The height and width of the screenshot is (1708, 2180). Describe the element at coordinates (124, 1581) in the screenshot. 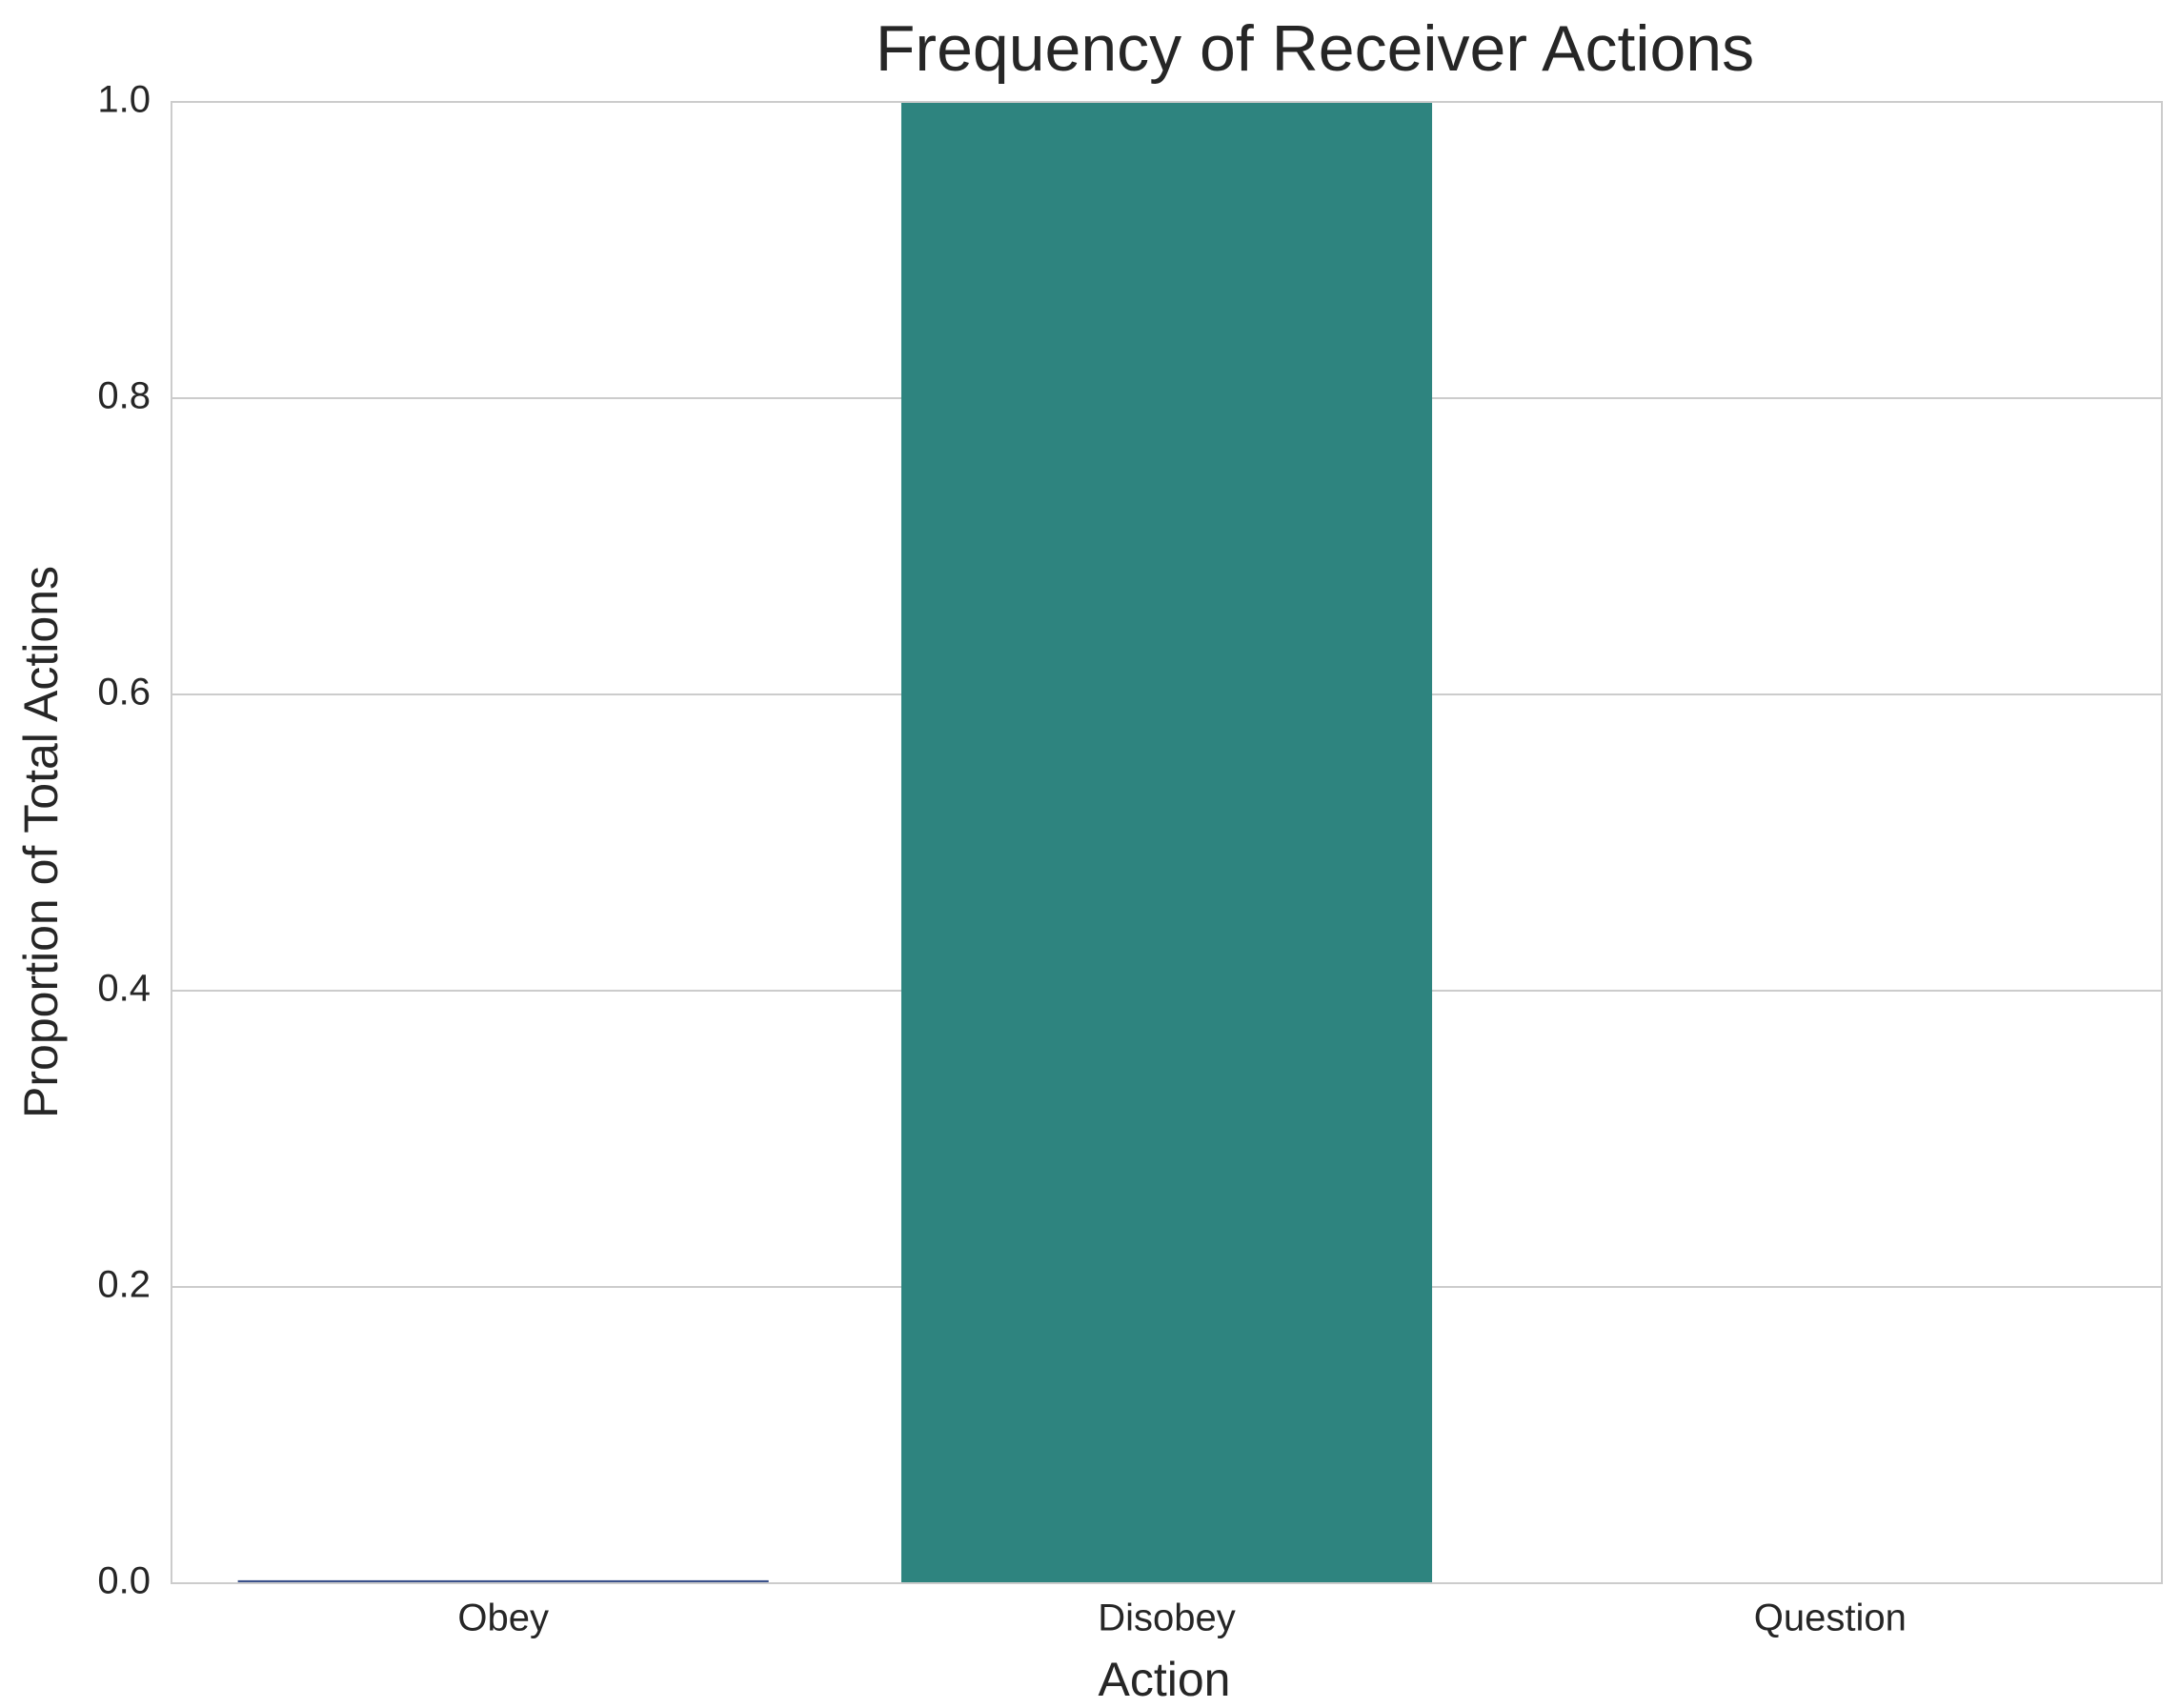

I see `y-tick-label: 0.0` at that location.